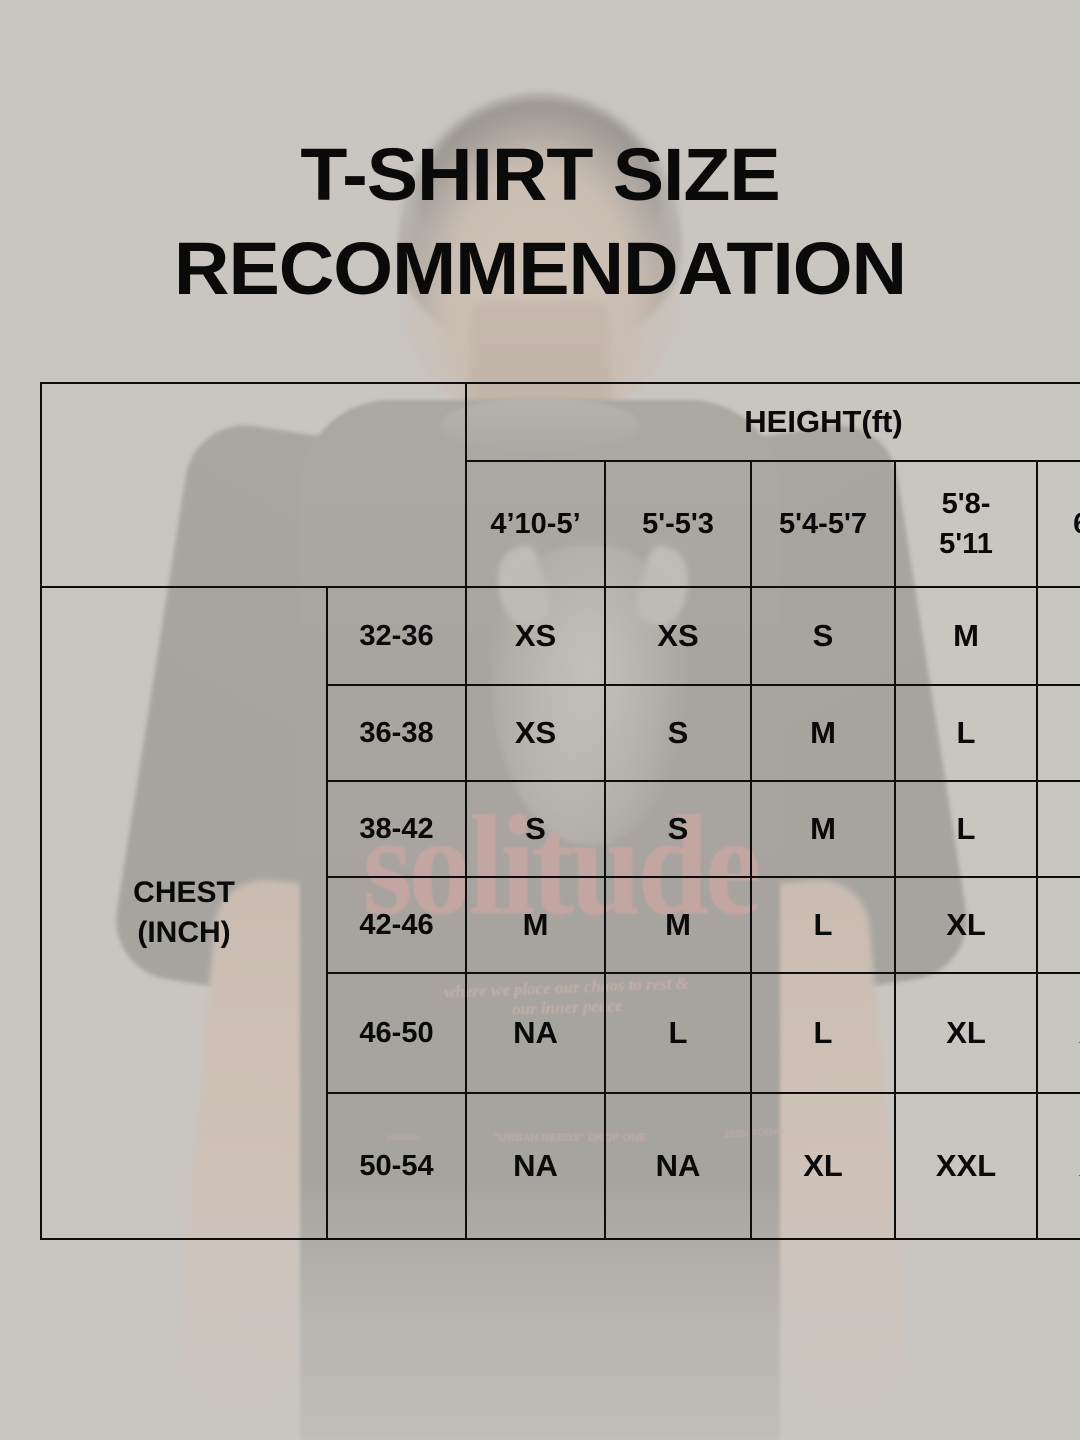 This screenshot has width=1080, height=1440. I want to click on page-title-line-1: T-SHIRT SIZE, so click(540, 174).